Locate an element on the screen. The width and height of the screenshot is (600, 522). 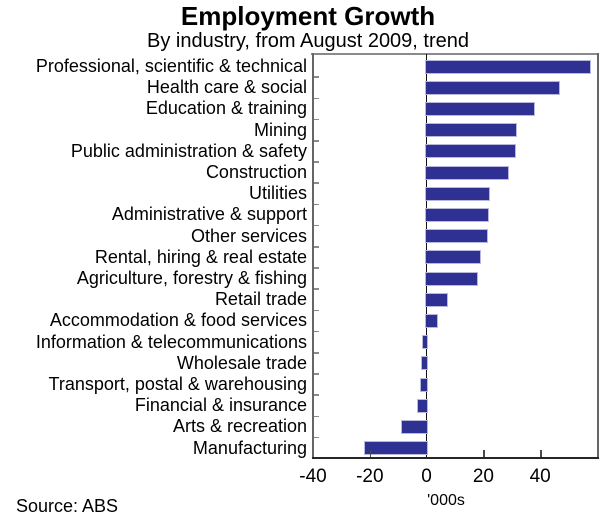
category-label: Public administration & safety is located at coordinates (188, 150).